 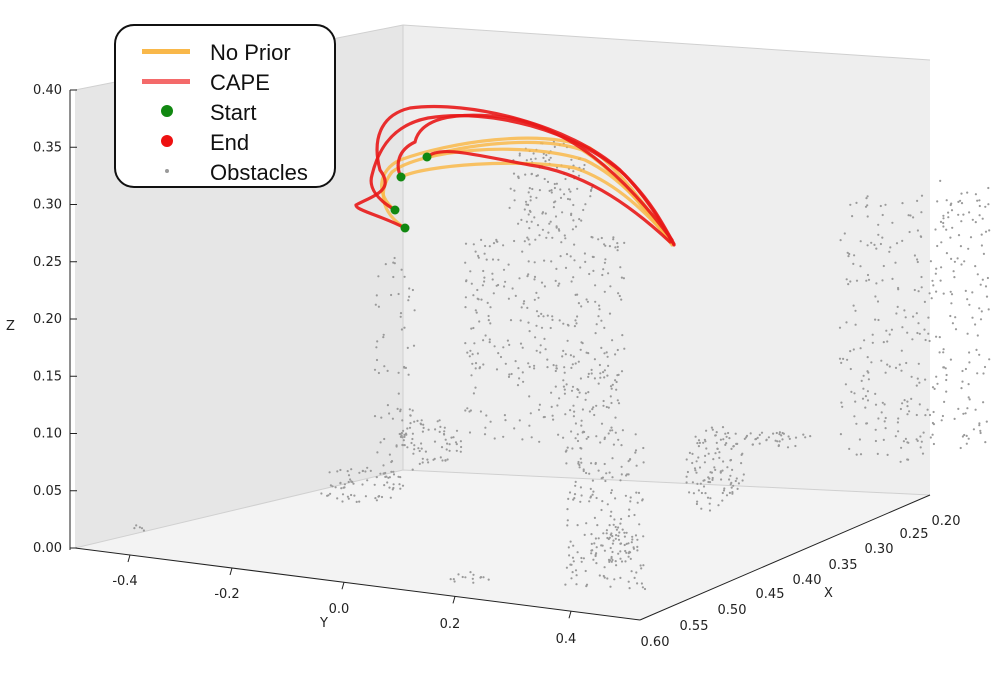 I want to click on trajectories, so click(x=515, y=175).